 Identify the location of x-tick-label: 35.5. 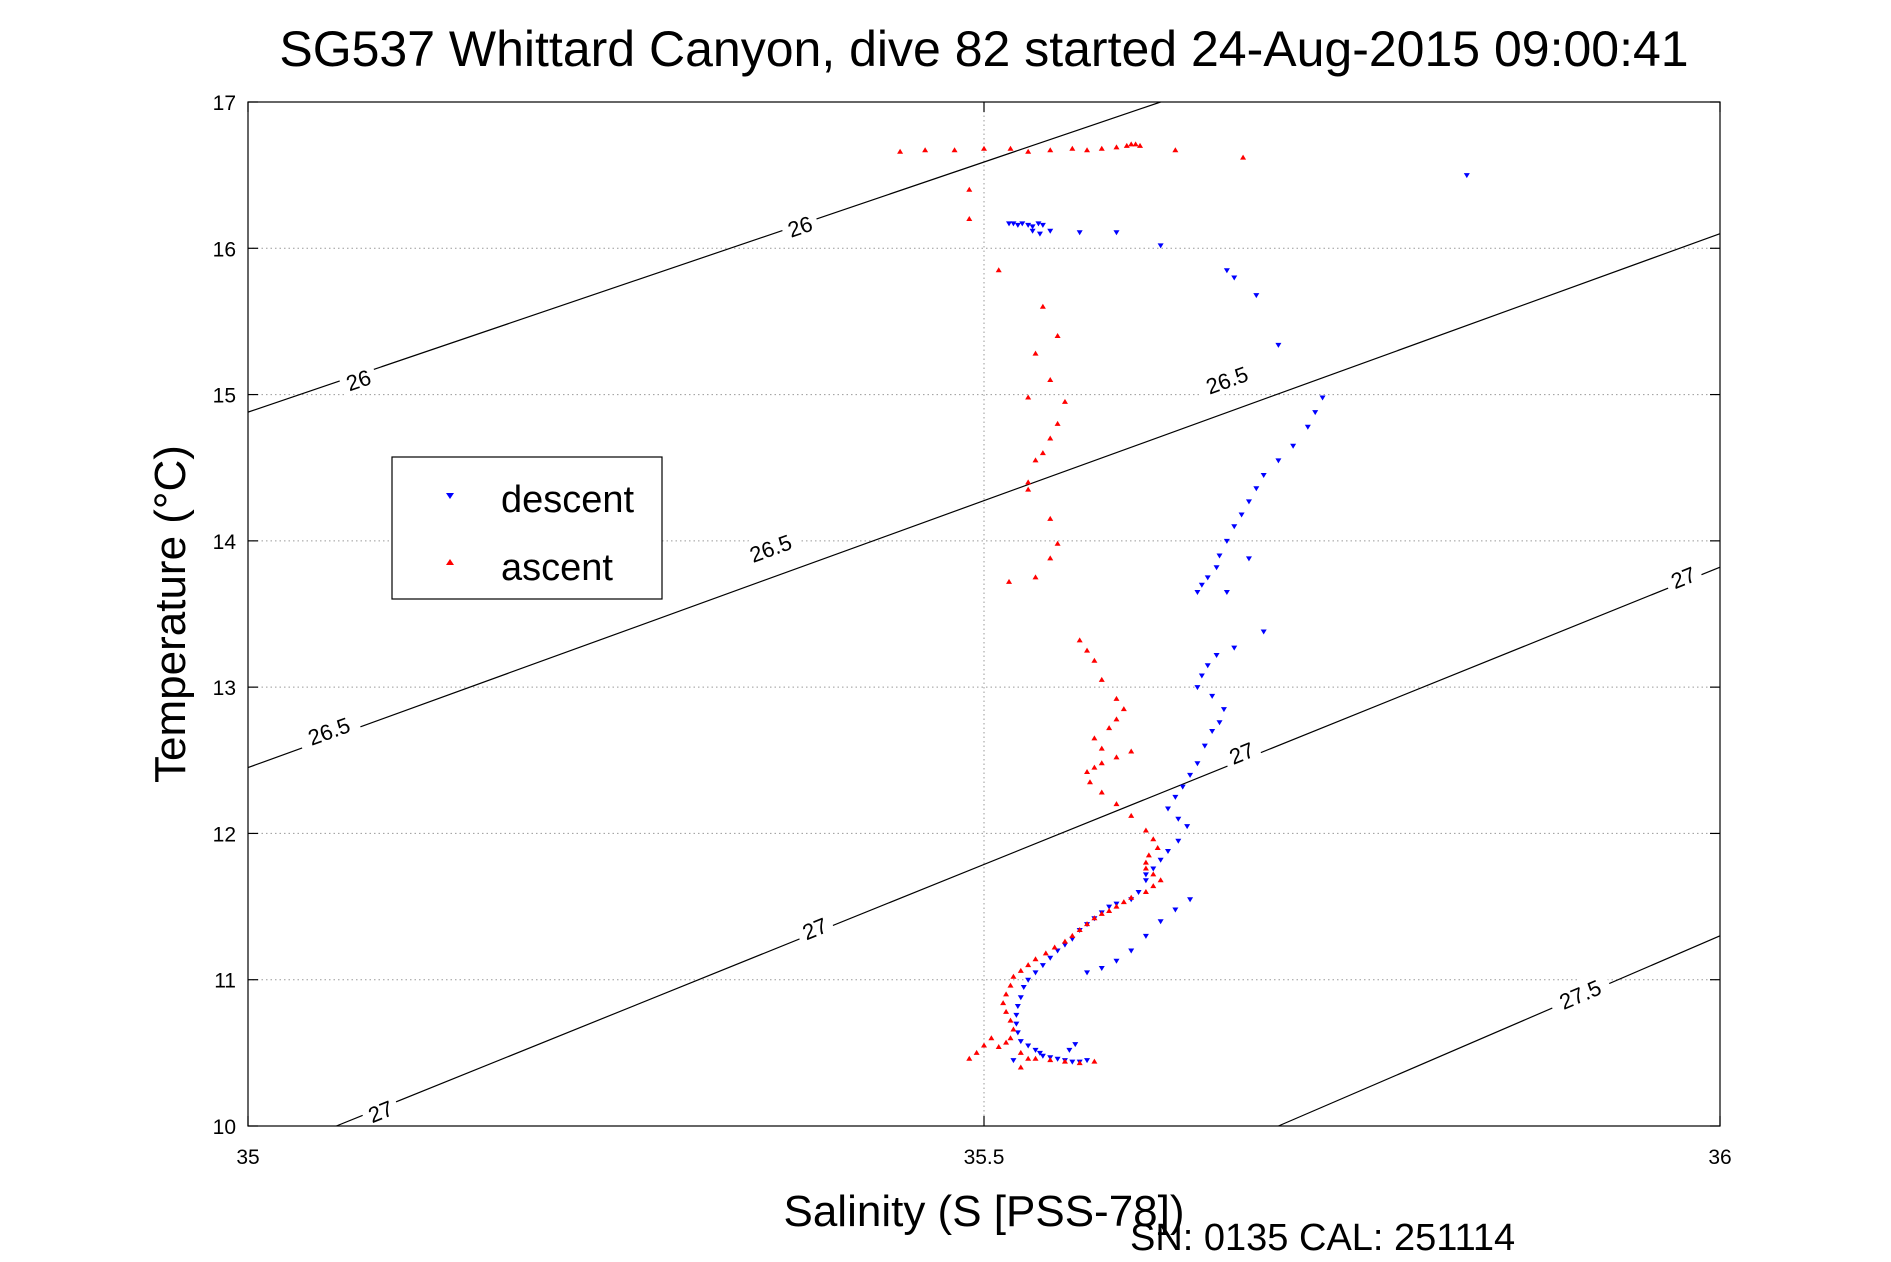
(984, 1157).